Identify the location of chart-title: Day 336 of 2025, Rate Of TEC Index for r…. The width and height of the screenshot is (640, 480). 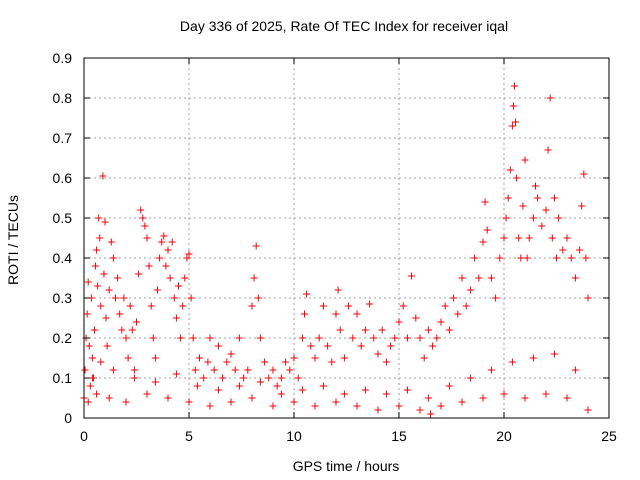
(344, 26).